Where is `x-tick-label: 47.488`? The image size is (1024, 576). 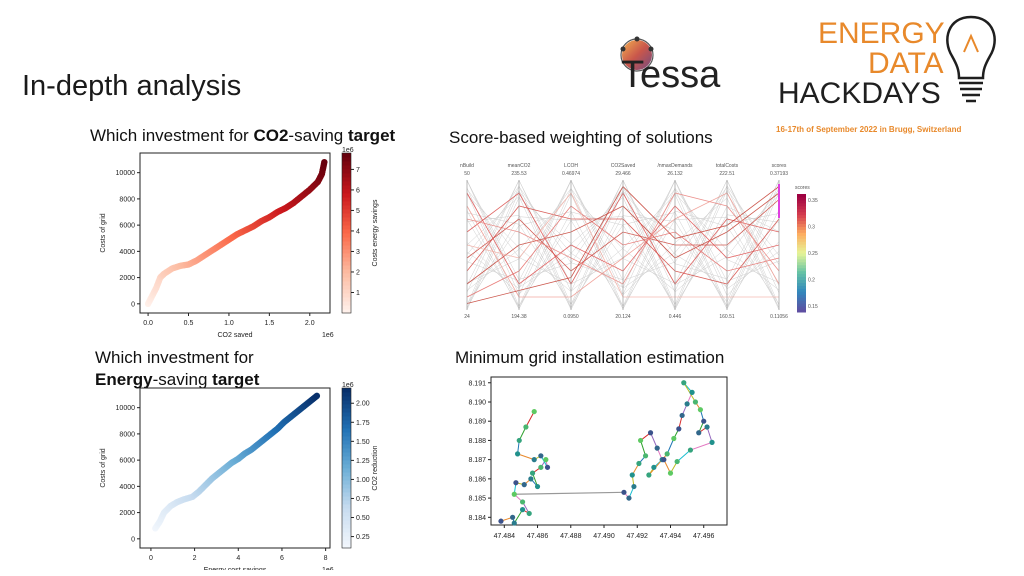 x-tick-label: 47.488 is located at coordinates (571, 536).